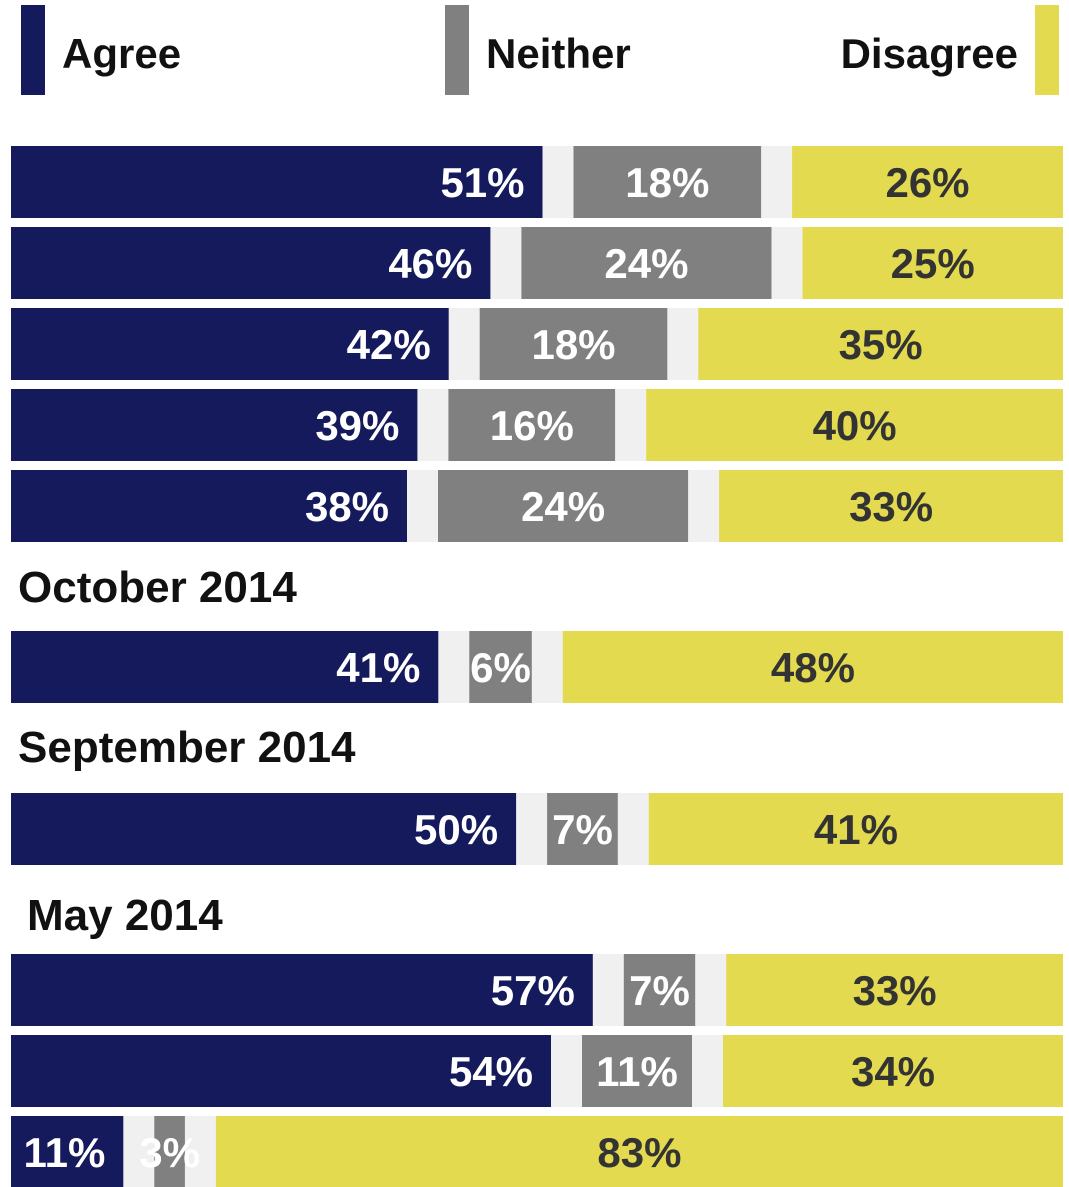 The image size is (1069, 1187). What do you see at coordinates (187, 747) in the screenshot?
I see `group-label: September 2014` at bounding box center [187, 747].